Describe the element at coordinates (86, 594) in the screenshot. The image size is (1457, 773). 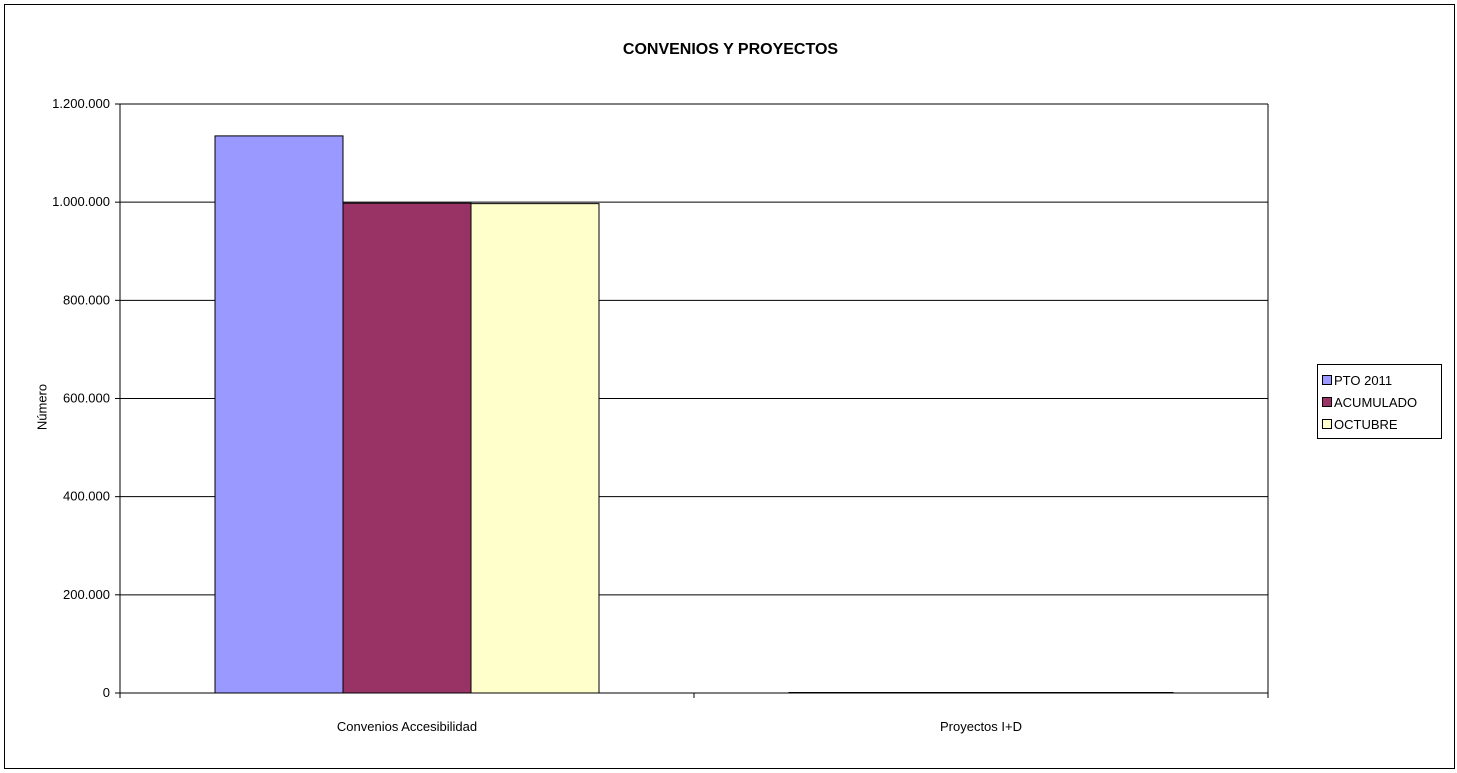
I see `y-tick-label: 200.000` at that location.